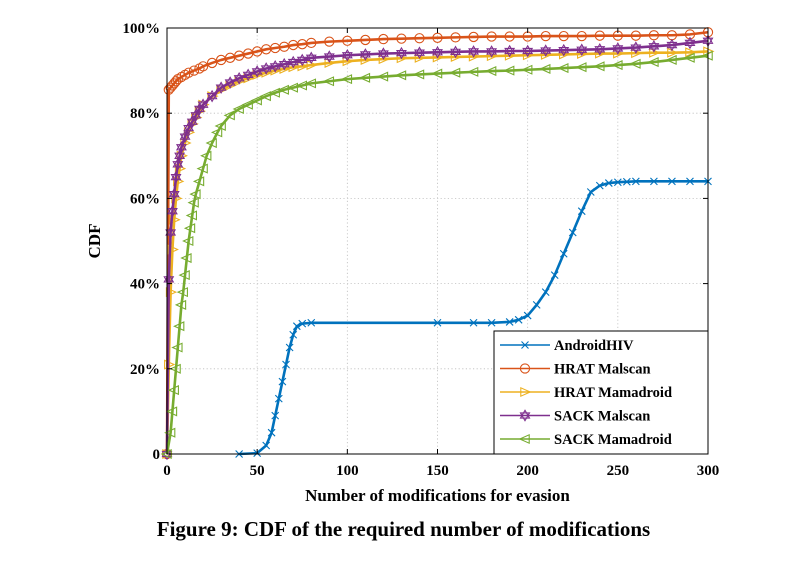 Image resolution: width=807 pixels, height=561 pixels. What do you see at coordinates (602, 370) in the screenshot?
I see `legend-label-hrat-malscan: HRAT Malscan` at bounding box center [602, 370].